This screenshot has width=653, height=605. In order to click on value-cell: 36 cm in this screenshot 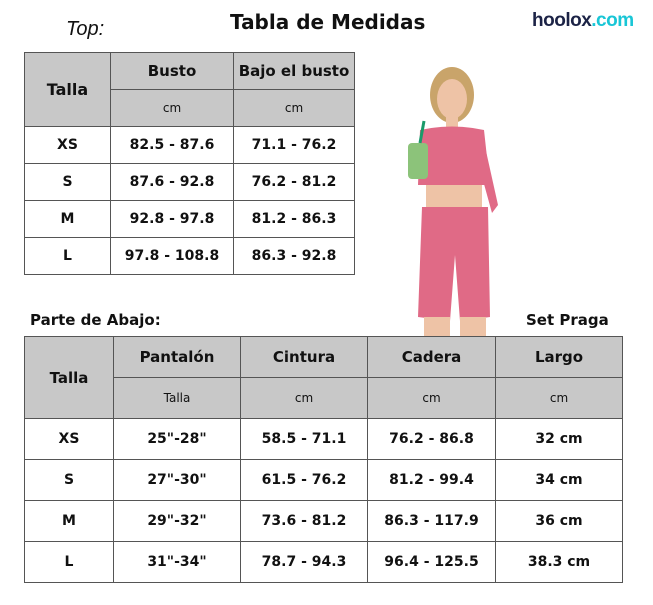, I will do `click(559, 521)`.